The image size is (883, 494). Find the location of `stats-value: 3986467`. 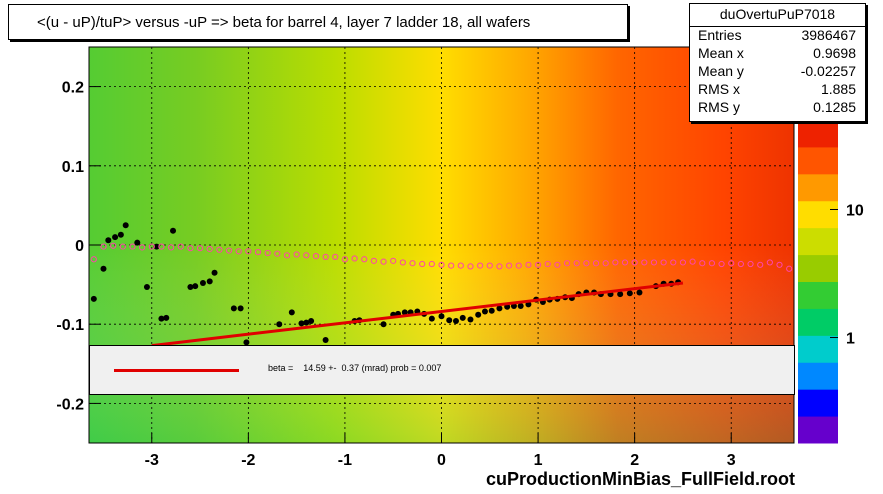

stats-value: 3986467 is located at coordinates (828, 35).